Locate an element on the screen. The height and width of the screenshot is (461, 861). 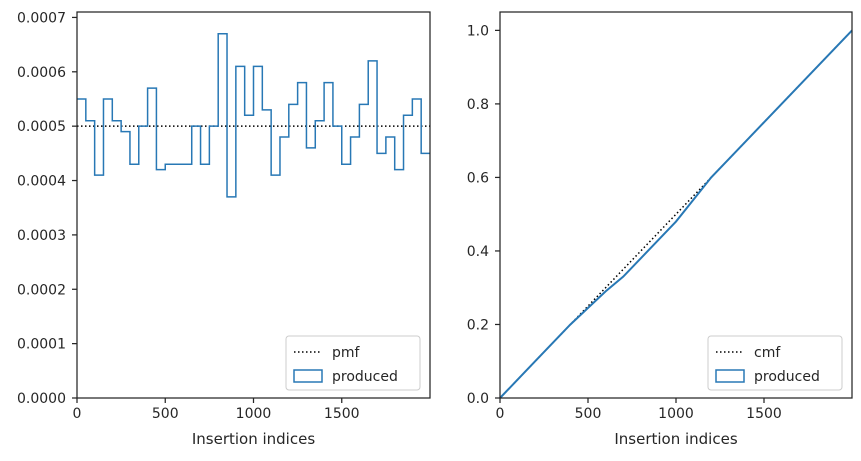
y-tick-label: 0.0005 is located at coordinates (41, 127).